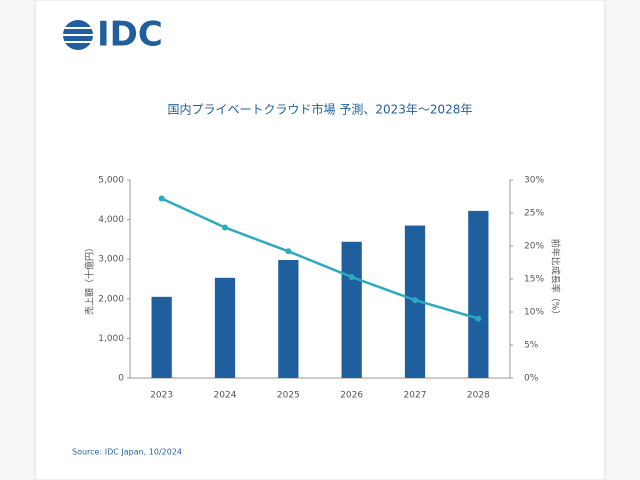 The height and width of the screenshot is (480, 640). I want to click on y-tick-label: 5,000, so click(111, 181).